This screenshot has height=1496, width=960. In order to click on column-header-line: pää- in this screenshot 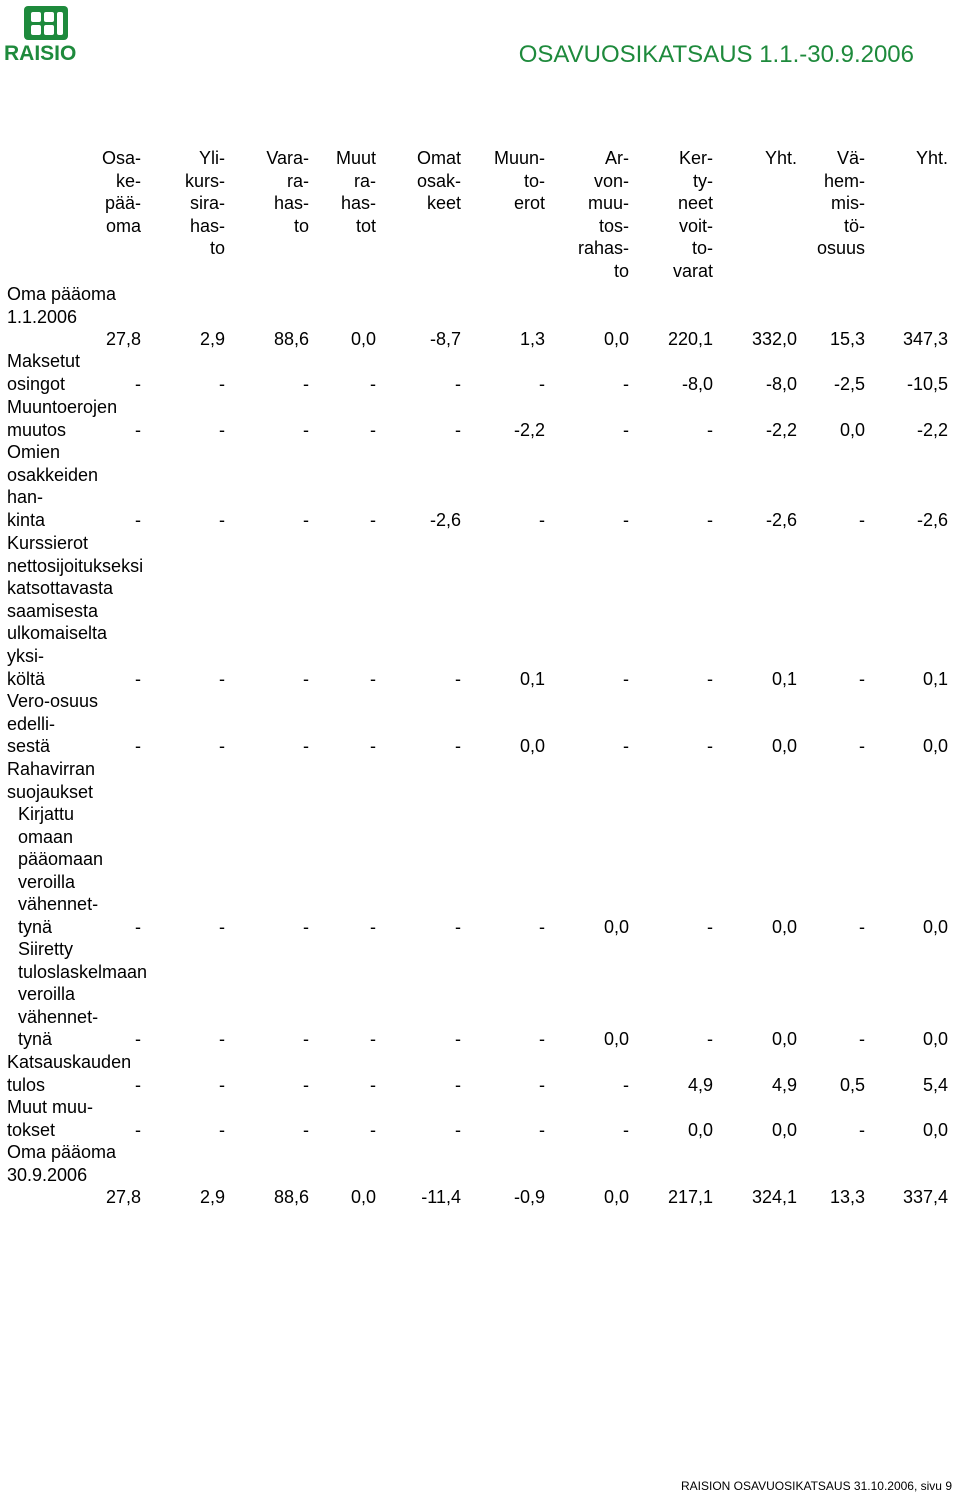, I will do `click(122, 203)`.